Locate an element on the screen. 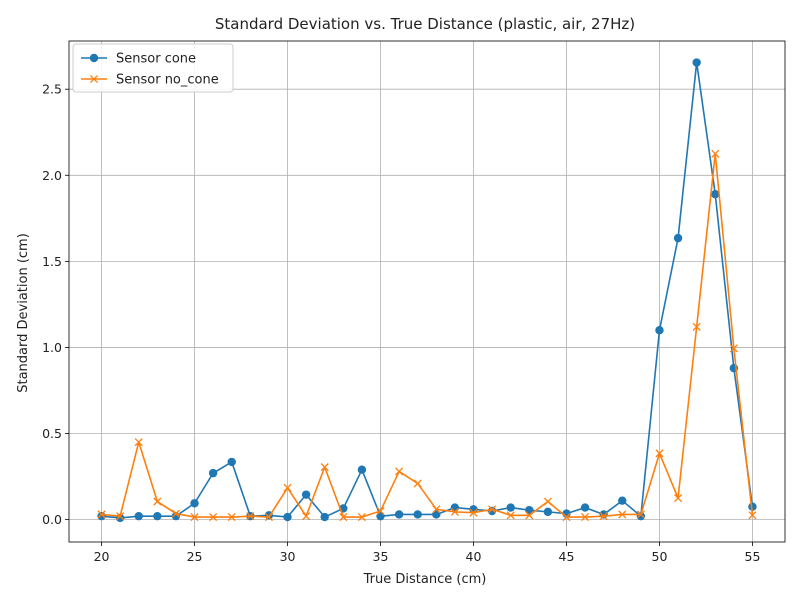 This screenshot has height=600, width=800. x-tick-label: 45 is located at coordinates (567, 556).